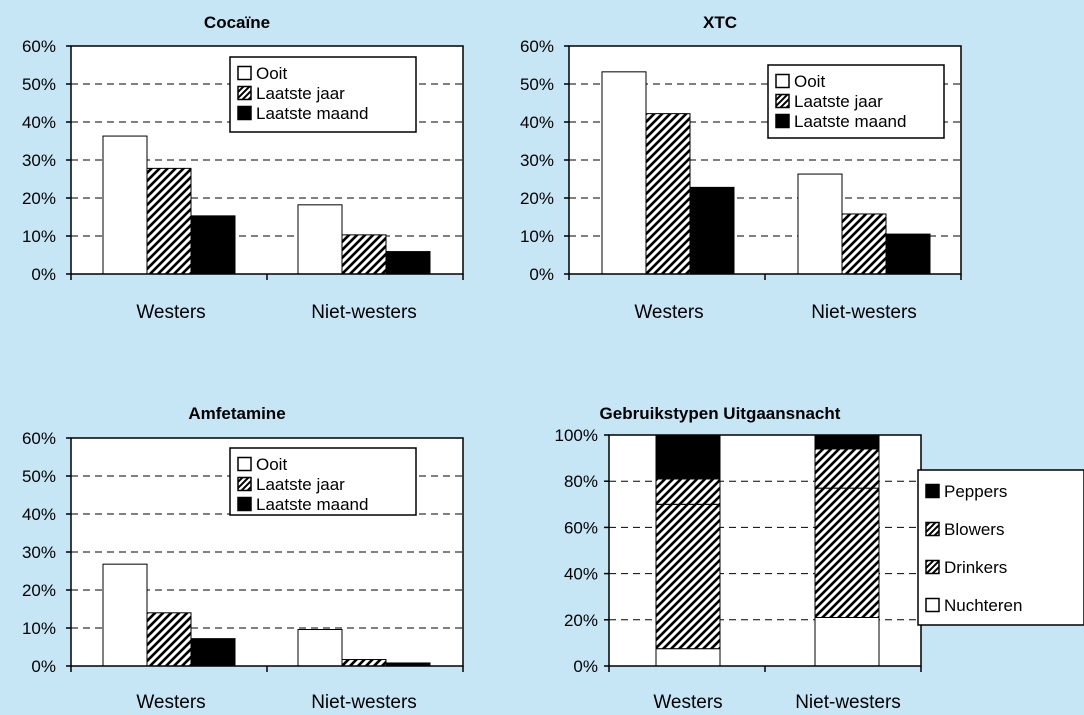 The image size is (1084, 715). Describe the element at coordinates (847, 442) in the screenshot. I see `bar-peppers-niet-westers` at that location.